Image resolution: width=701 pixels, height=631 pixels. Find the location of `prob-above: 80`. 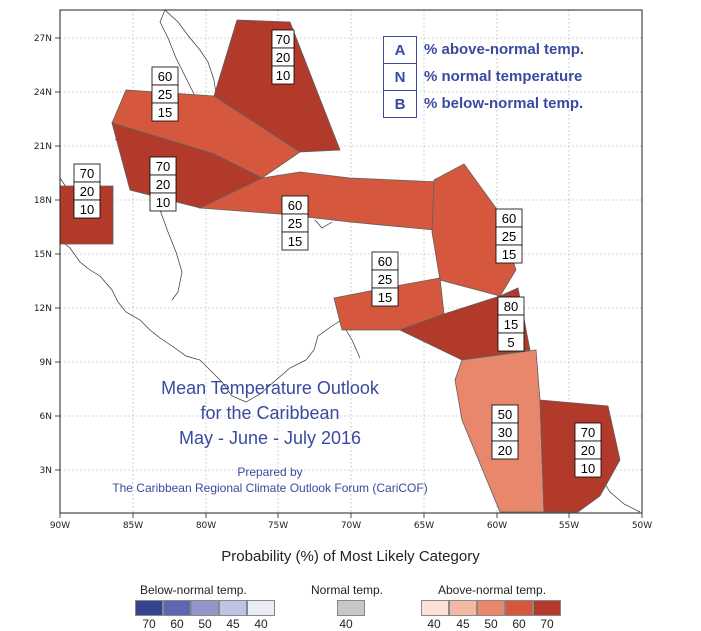

prob-above: 80 is located at coordinates (511, 306).